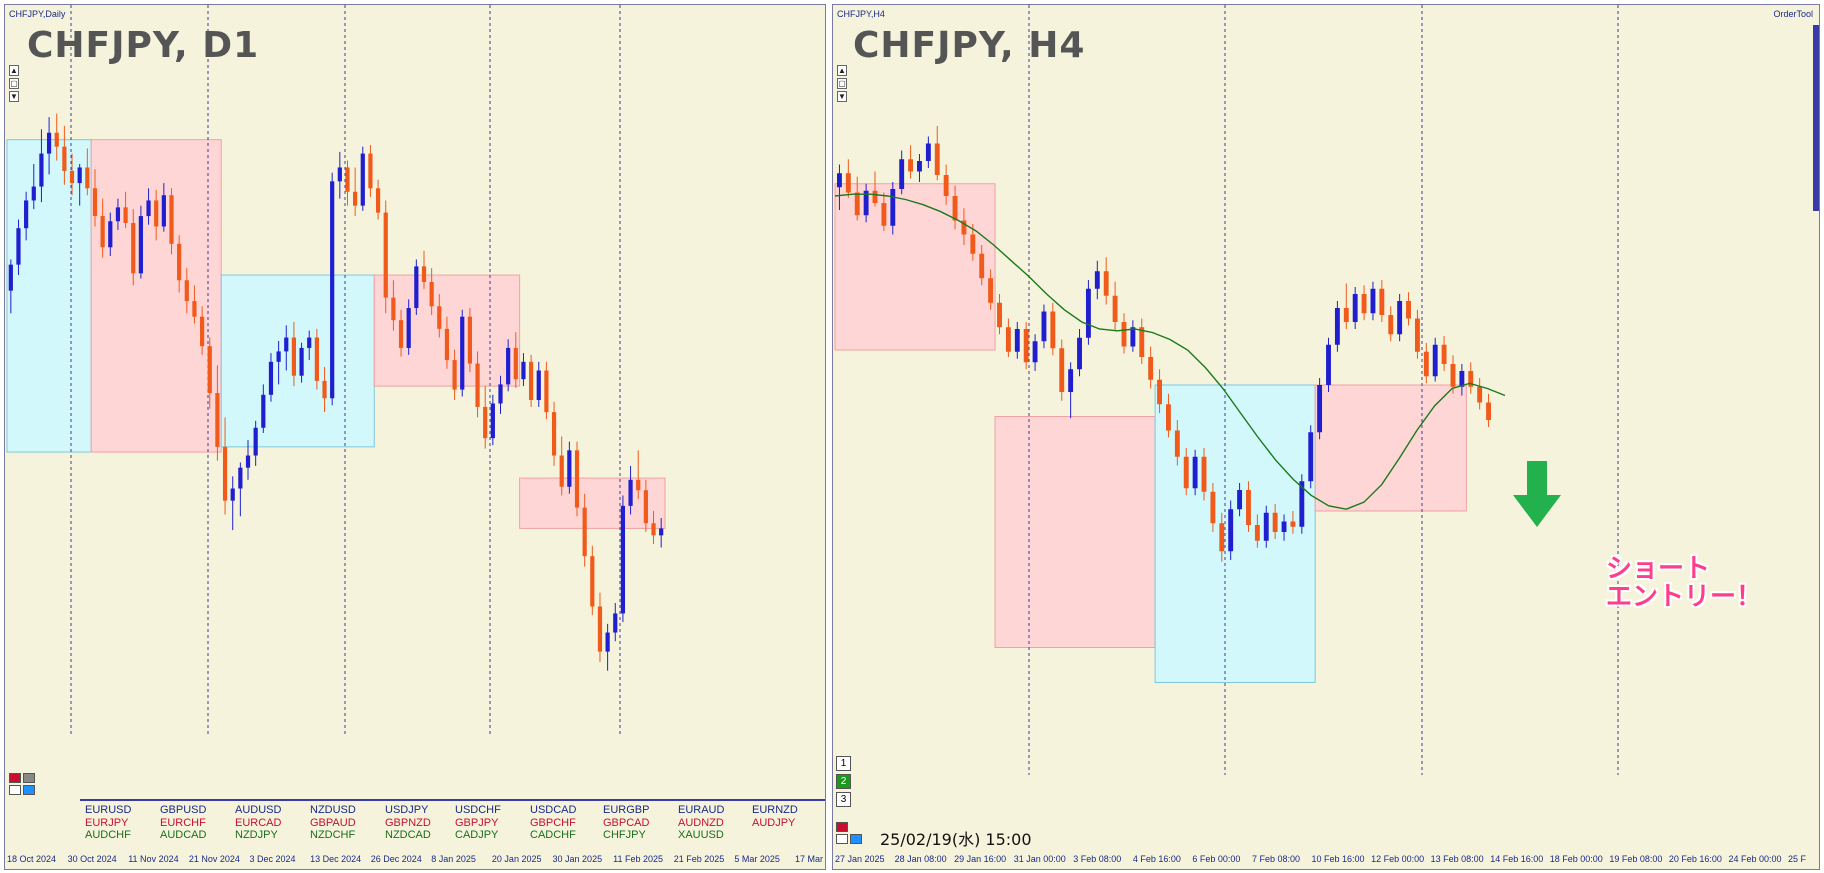  I want to click on pair-link: GBPCHF, so click(553, 822).